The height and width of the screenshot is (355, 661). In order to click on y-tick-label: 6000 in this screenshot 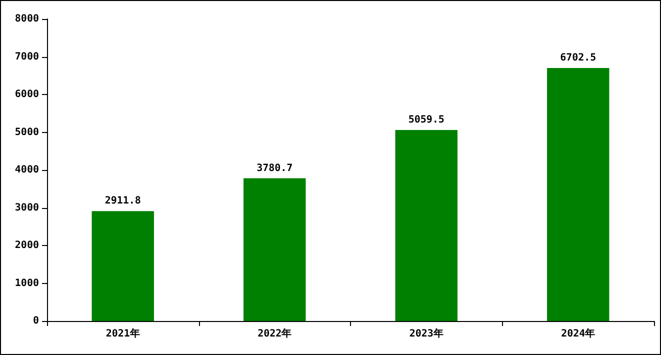, I will do `click(26, 94)`.